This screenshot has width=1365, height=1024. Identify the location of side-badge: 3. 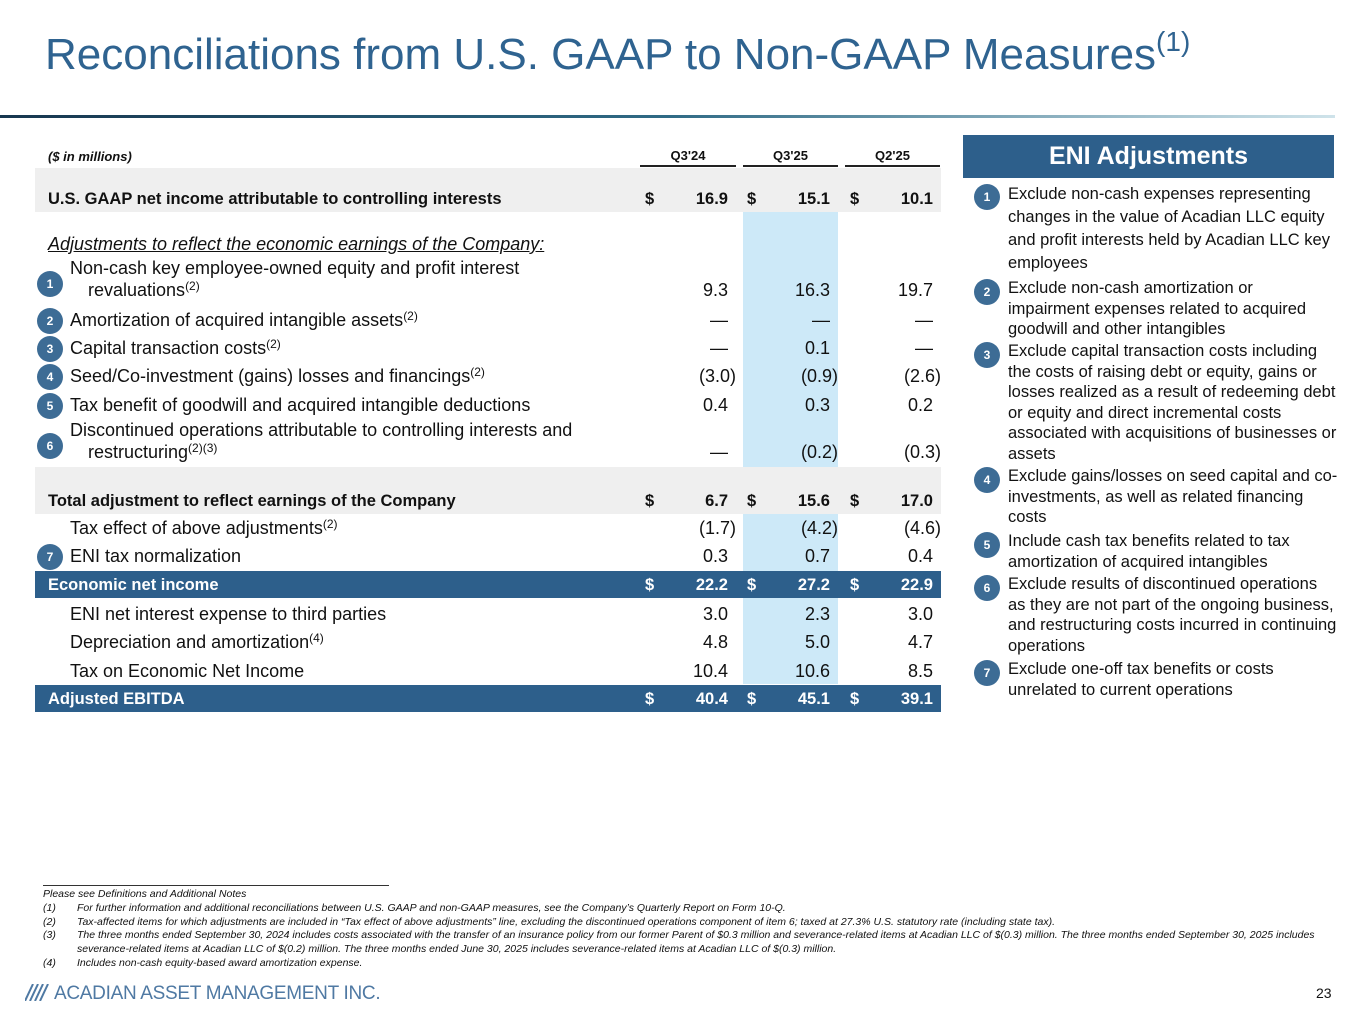
(987, 355).